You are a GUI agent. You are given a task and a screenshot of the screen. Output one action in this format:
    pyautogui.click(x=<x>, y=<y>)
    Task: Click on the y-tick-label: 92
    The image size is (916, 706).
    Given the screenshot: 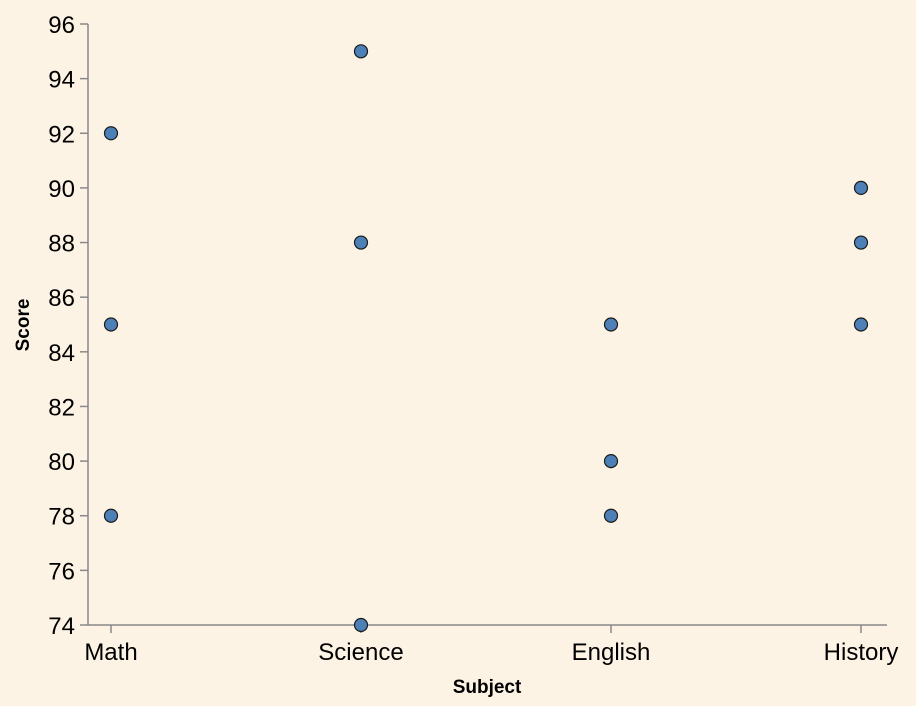 What is the action you would take?
    pyautogui.click(x=61, y=134)
    